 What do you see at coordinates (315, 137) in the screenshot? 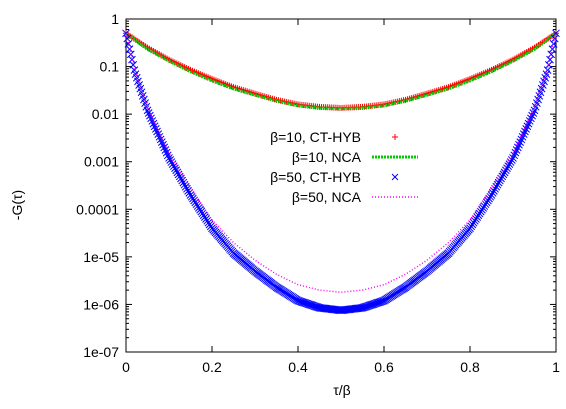
I see `legend-label: β=10, CT-HYB` at bounding box center [315, 137].